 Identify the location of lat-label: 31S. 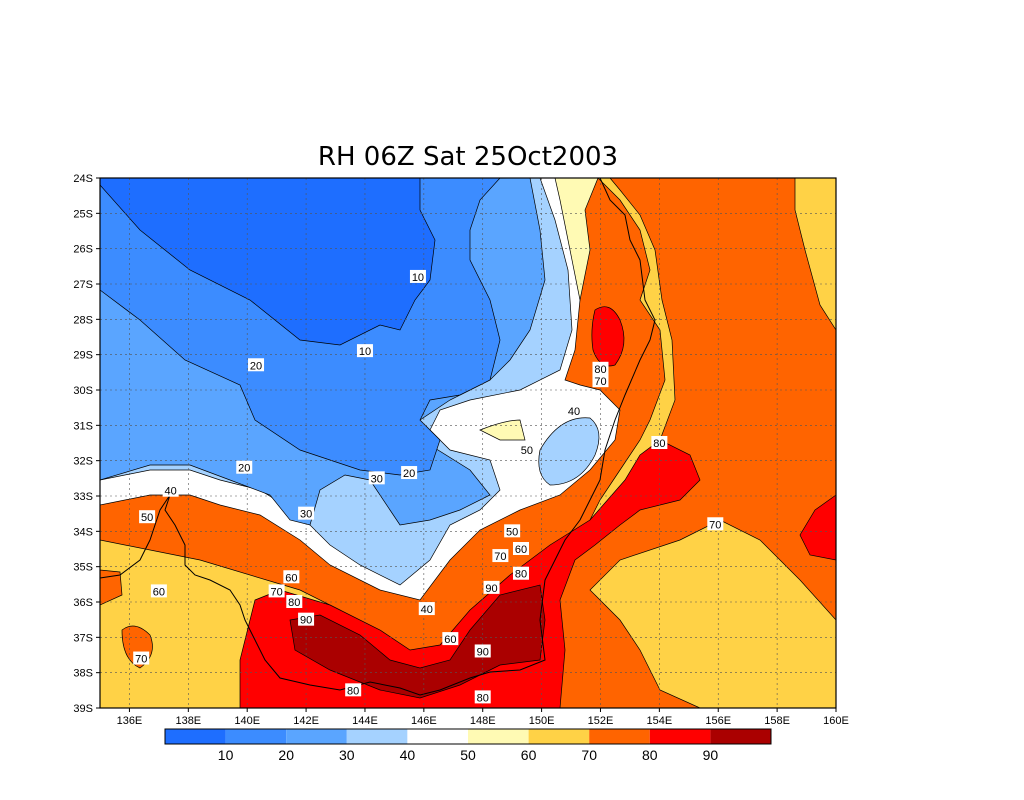
(83, 426).